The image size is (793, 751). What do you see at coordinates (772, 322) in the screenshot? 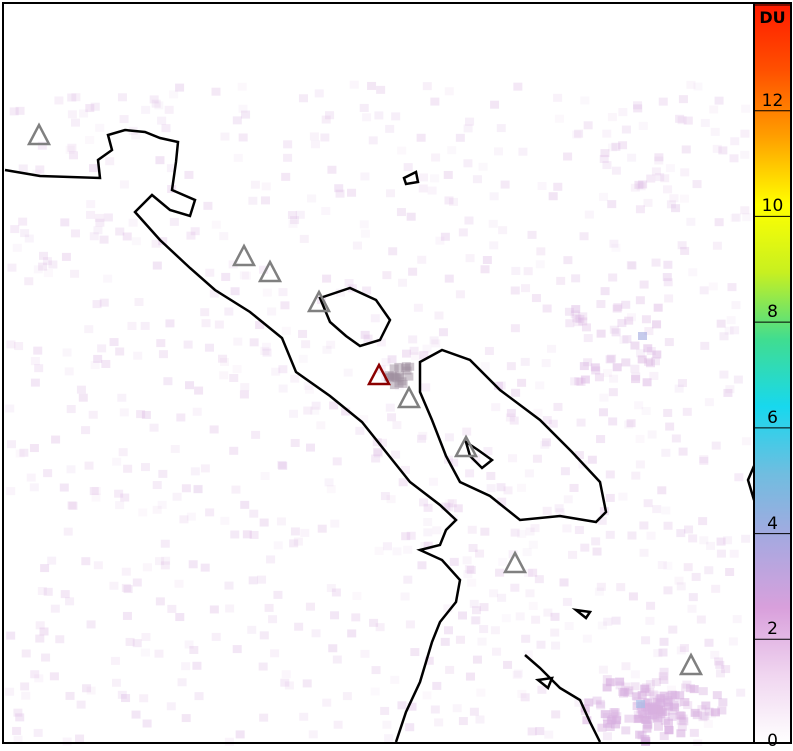
I see `colorbar-ticks` at bounding box center [772, 322].